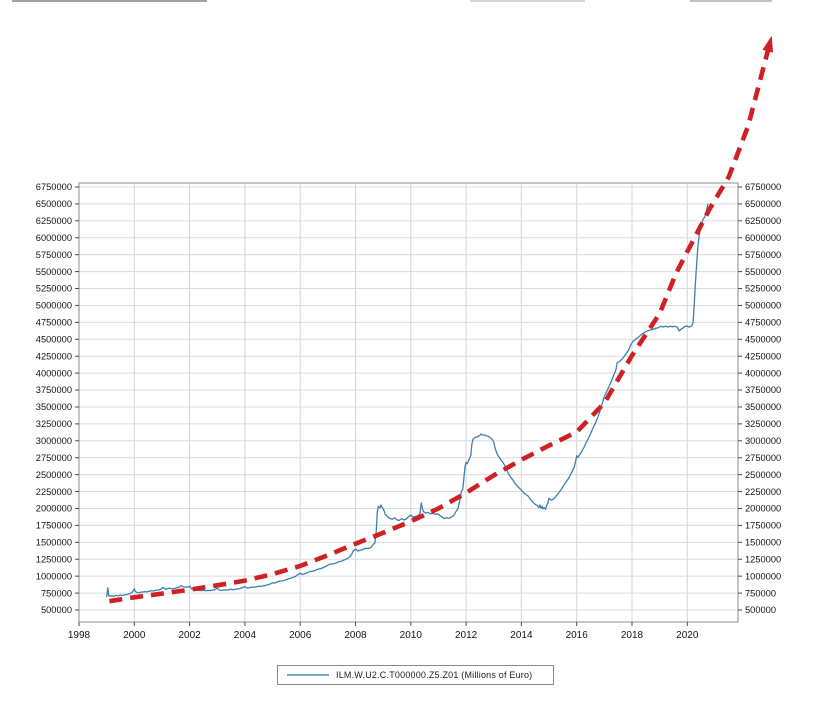  Describe the element at coordinates (54, 238) in the screenshot. I see `y-axis-tick-label-left: 6000000` at that location.